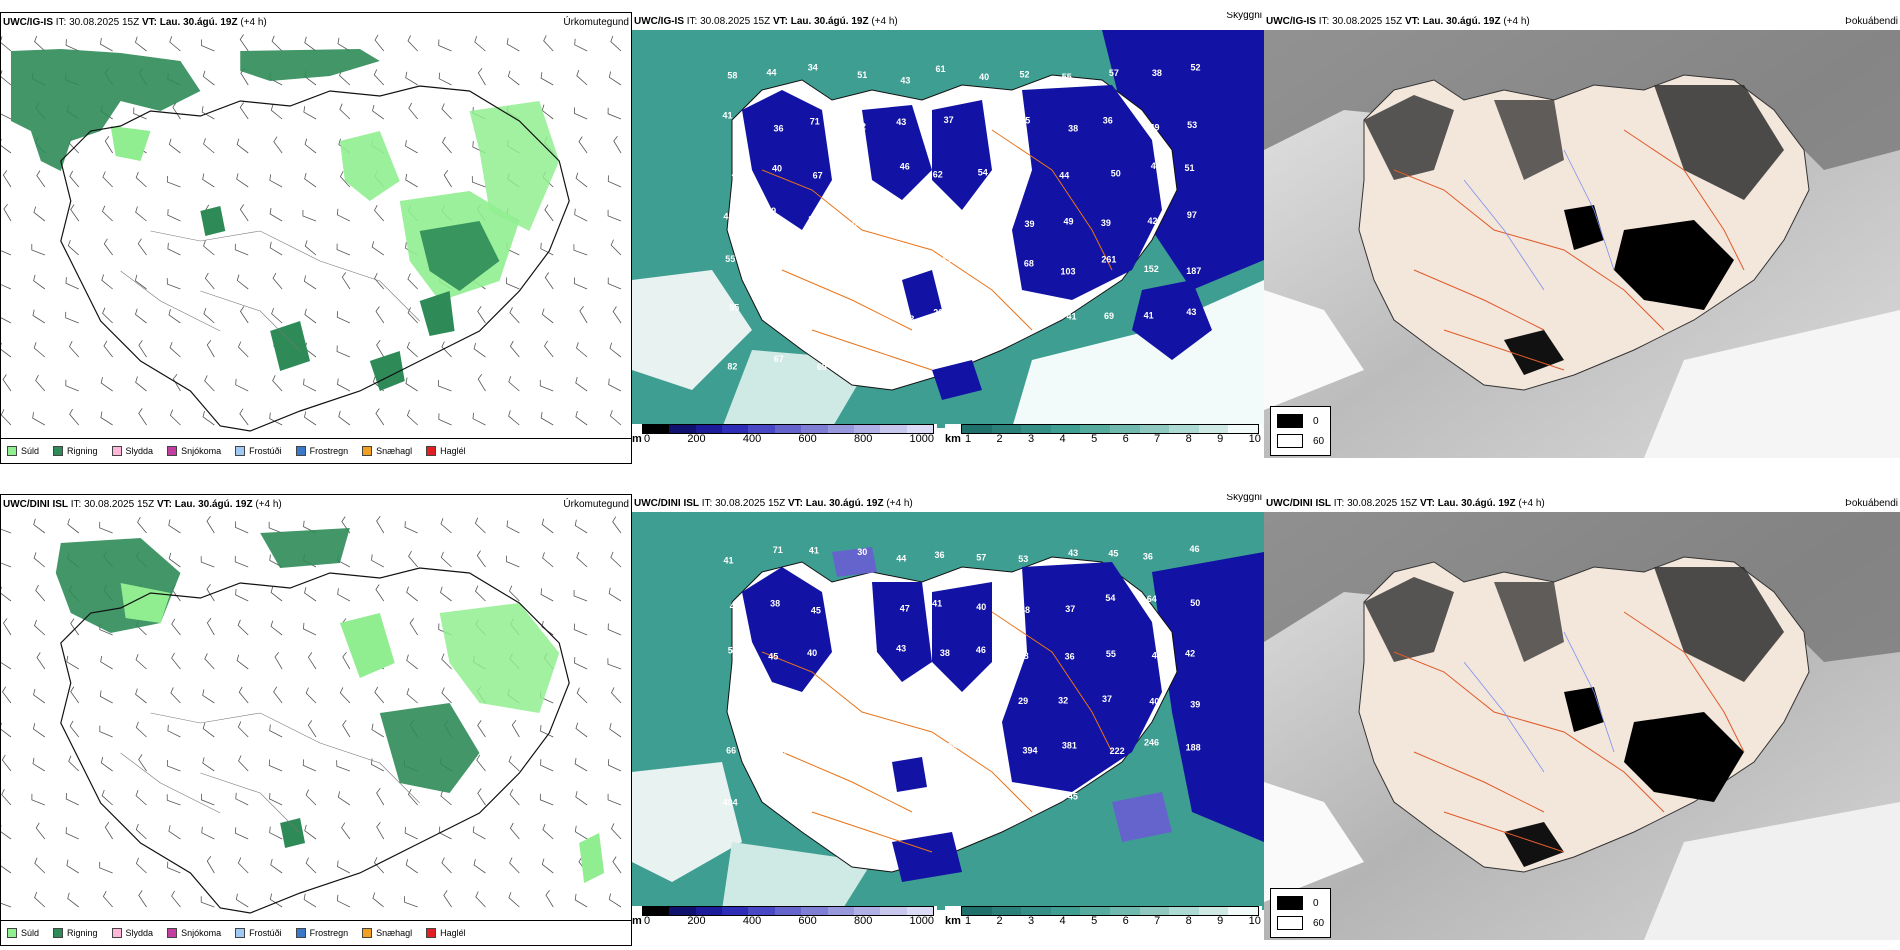 This screenshot has width=1900, height=950. What do you see at coordinates (862, 264) in the screenshot?
I see `cloud-ceiling-label: 30` at bounding box center [862, 264].